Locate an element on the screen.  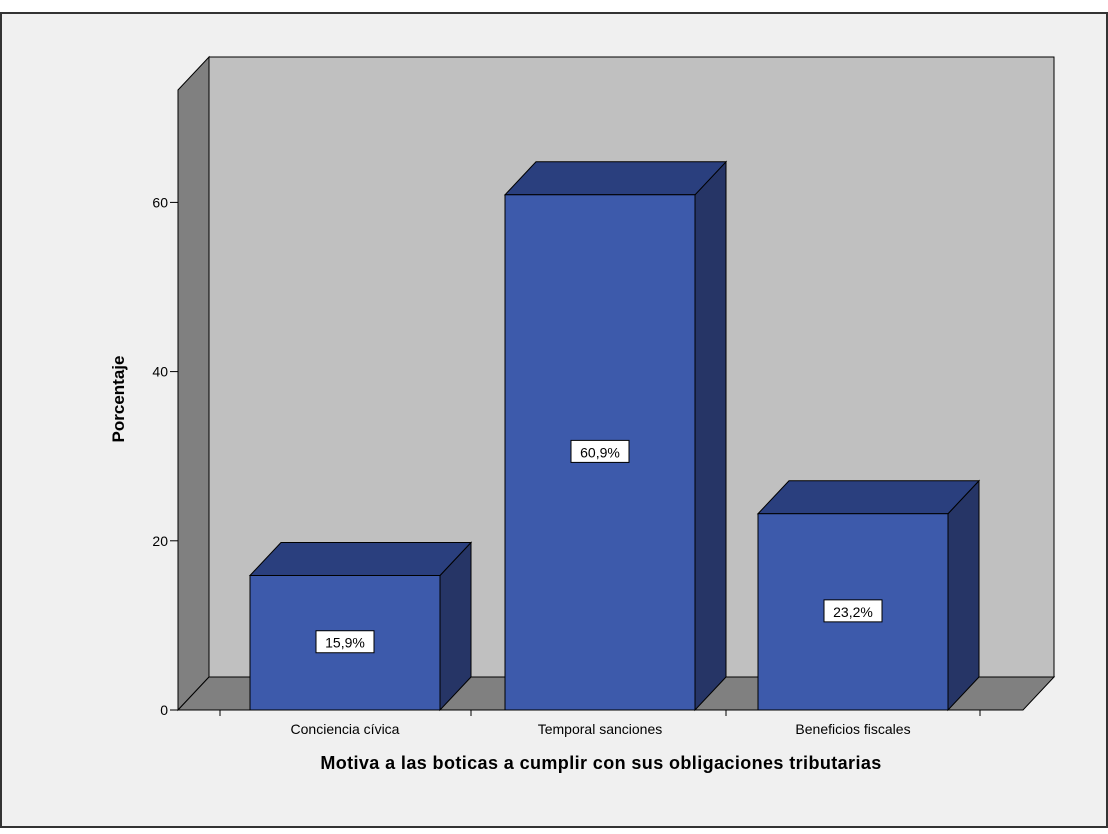
bar-group: 60,9% is located at coordinates (615, 436).